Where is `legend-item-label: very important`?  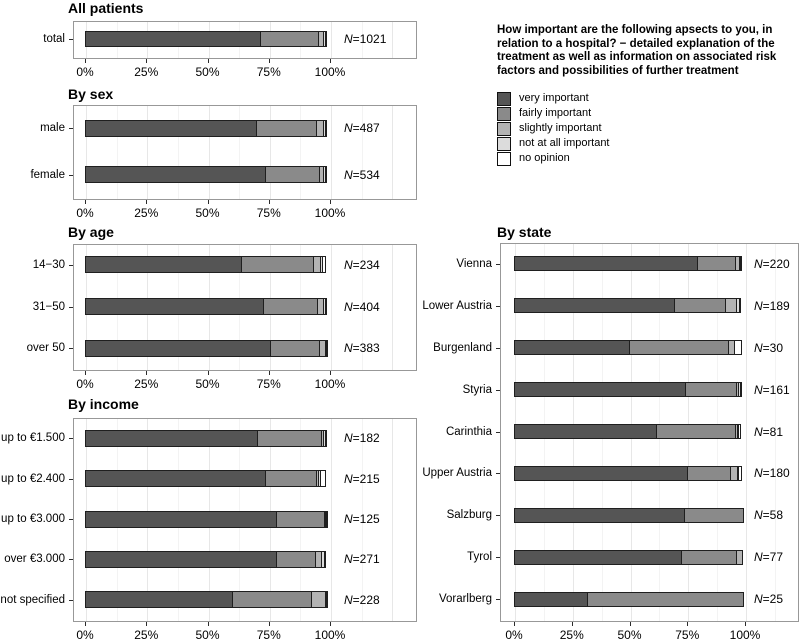
legend-item-label: very important is located at coordinates (554, 98).